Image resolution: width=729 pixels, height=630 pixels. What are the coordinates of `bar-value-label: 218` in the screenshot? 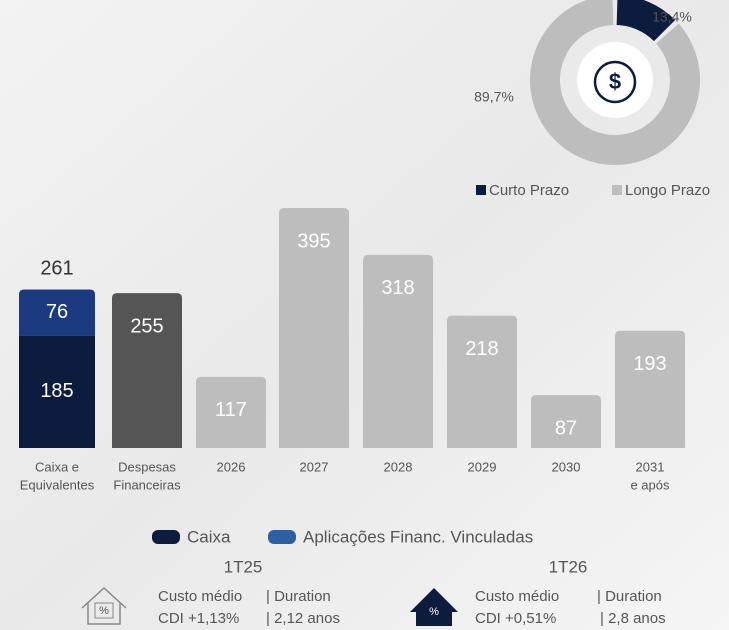 It's located at (481, 349).